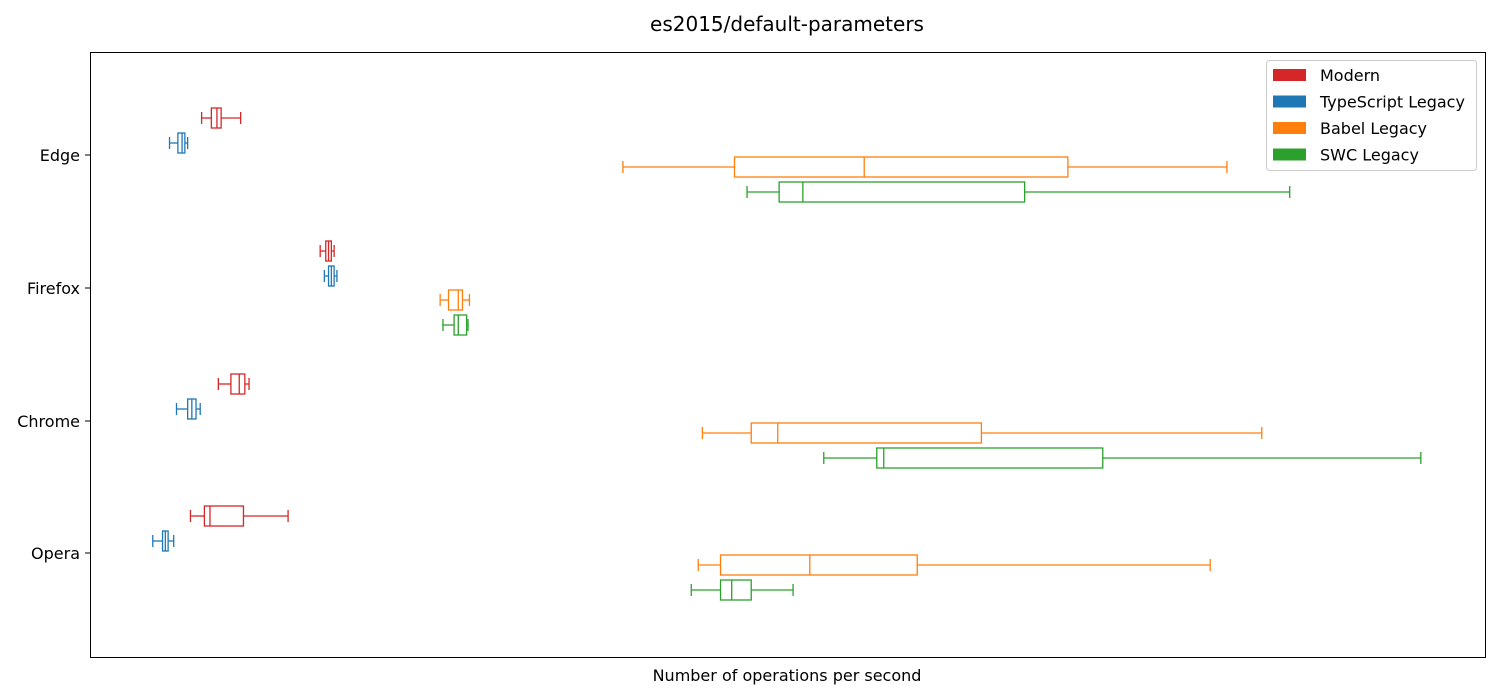 Image resolution: width=1500 pixels, height=700 pixels. What do you see at coordinates (330, 276) in the screenshot?
I see `box-typescript-legacy-firefox` at bounding box center [330, 276].